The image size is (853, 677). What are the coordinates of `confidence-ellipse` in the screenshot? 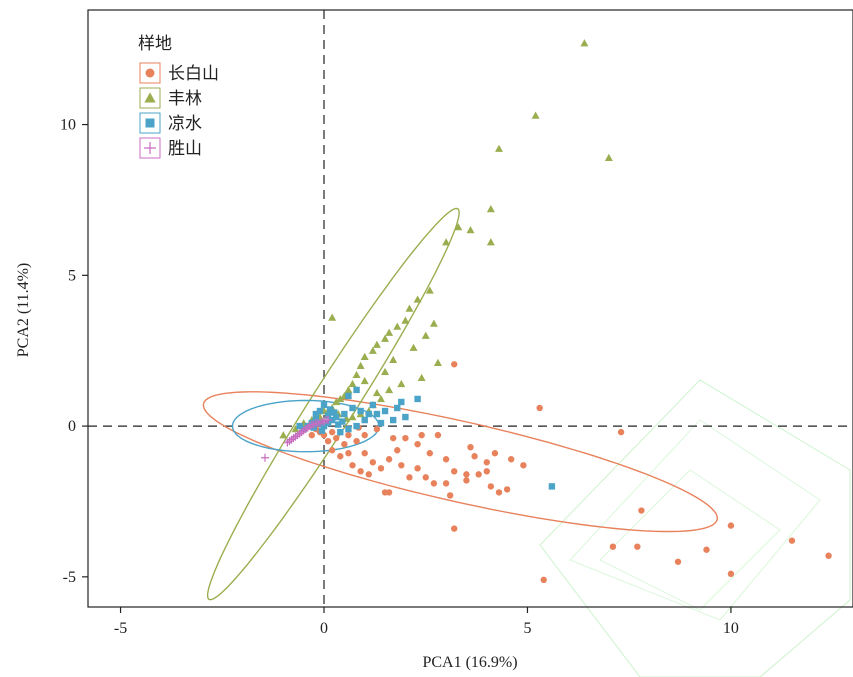 It's located at (305, 426).